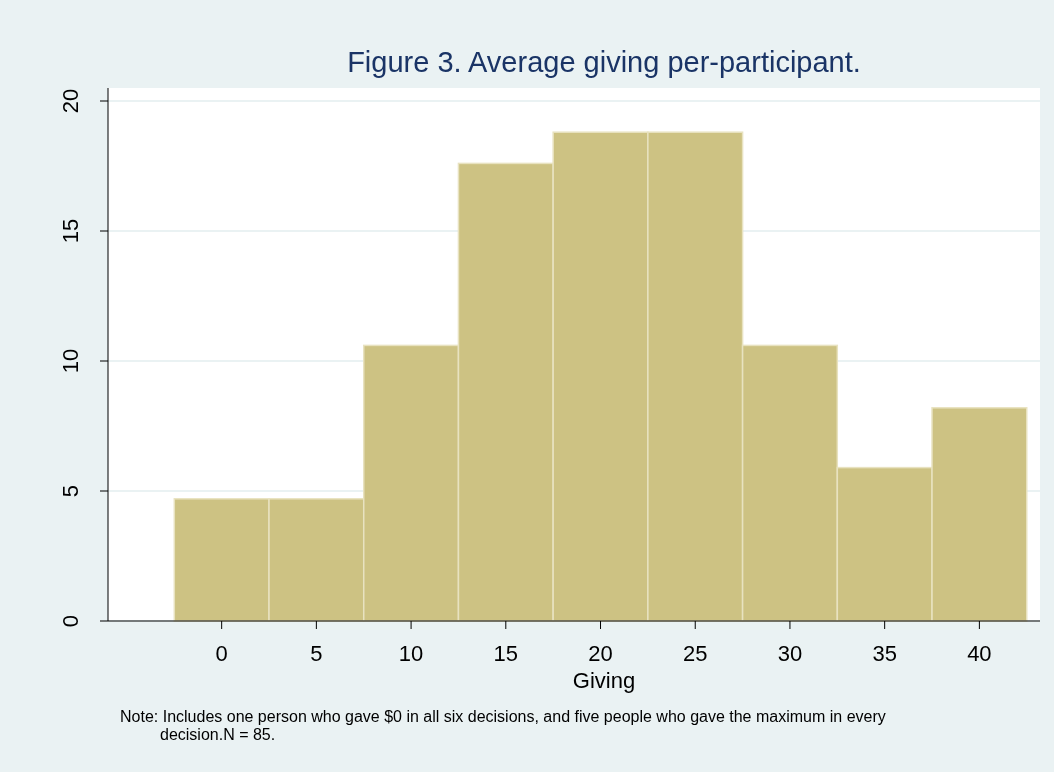 Image resolution: width=1054 pixels, height=772 pixels. I want to click on x-tick-label: 30, so click(790, 653).